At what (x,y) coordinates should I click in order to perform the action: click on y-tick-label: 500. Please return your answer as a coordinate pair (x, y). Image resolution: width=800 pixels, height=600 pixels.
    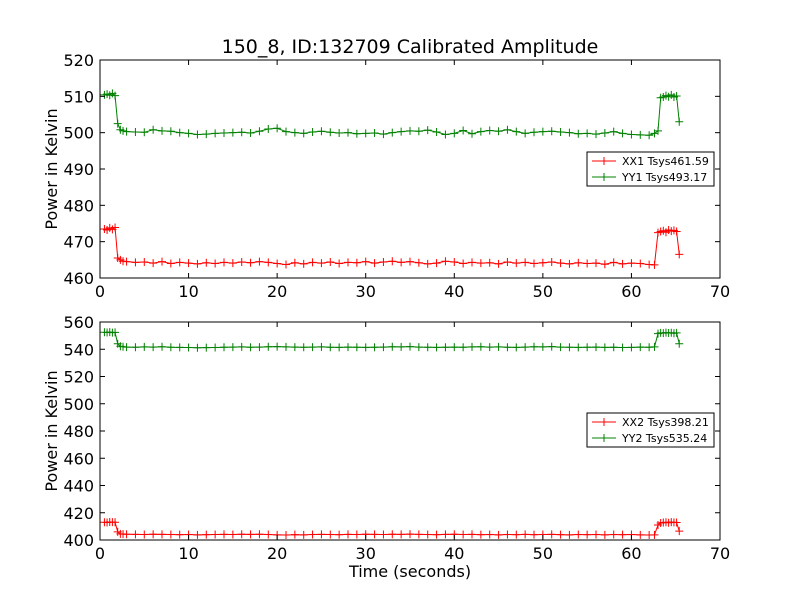
    Looking at the image, I should click on (78, 133).